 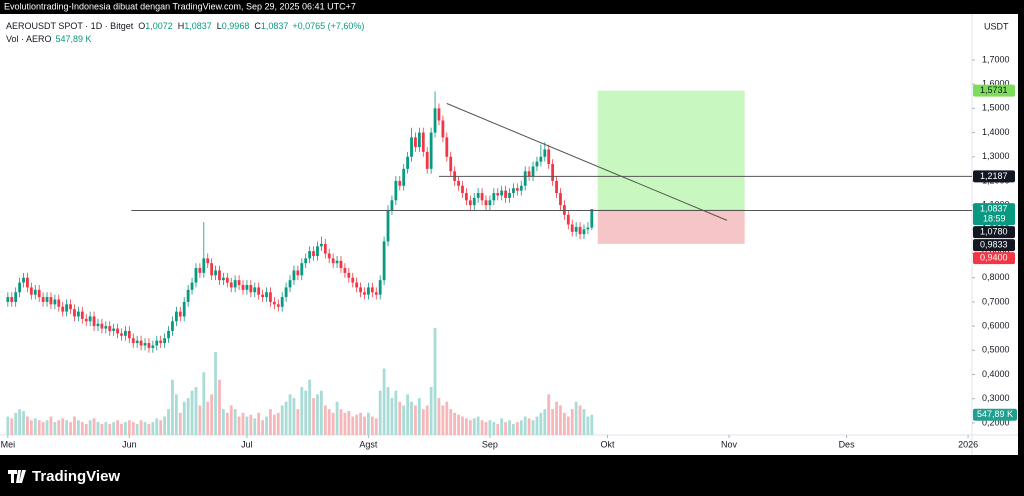 I want to click on x-tick-label: Mei, so click(x=8, y=444).